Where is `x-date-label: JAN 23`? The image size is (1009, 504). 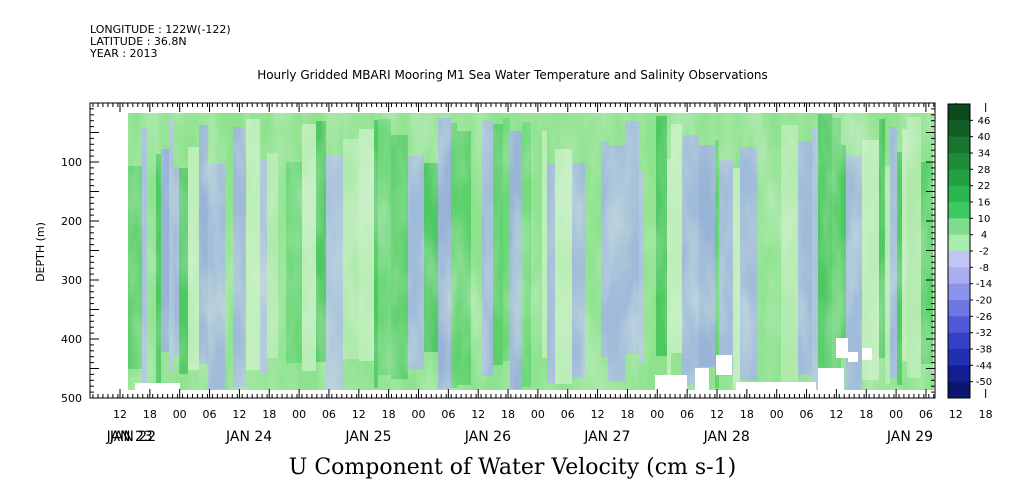
x-date-label: JAN 23 is located at coordinates (129, 437).